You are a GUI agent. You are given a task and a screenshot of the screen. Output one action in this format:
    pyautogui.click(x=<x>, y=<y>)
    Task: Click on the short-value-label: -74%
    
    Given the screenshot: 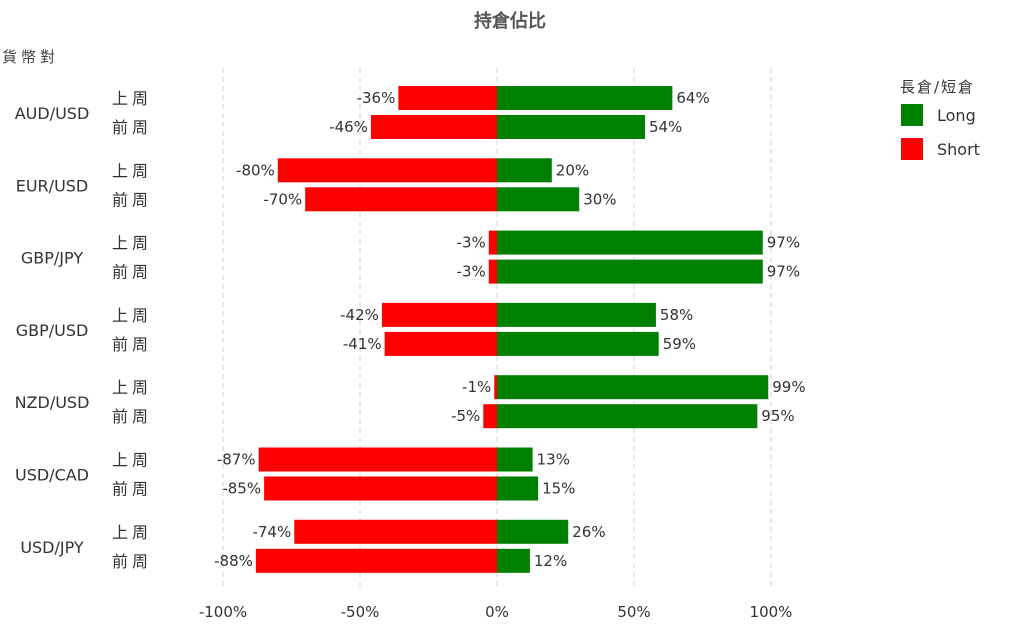 What is the action you would take?
    pyautogui.click(x=271, y=532)
    